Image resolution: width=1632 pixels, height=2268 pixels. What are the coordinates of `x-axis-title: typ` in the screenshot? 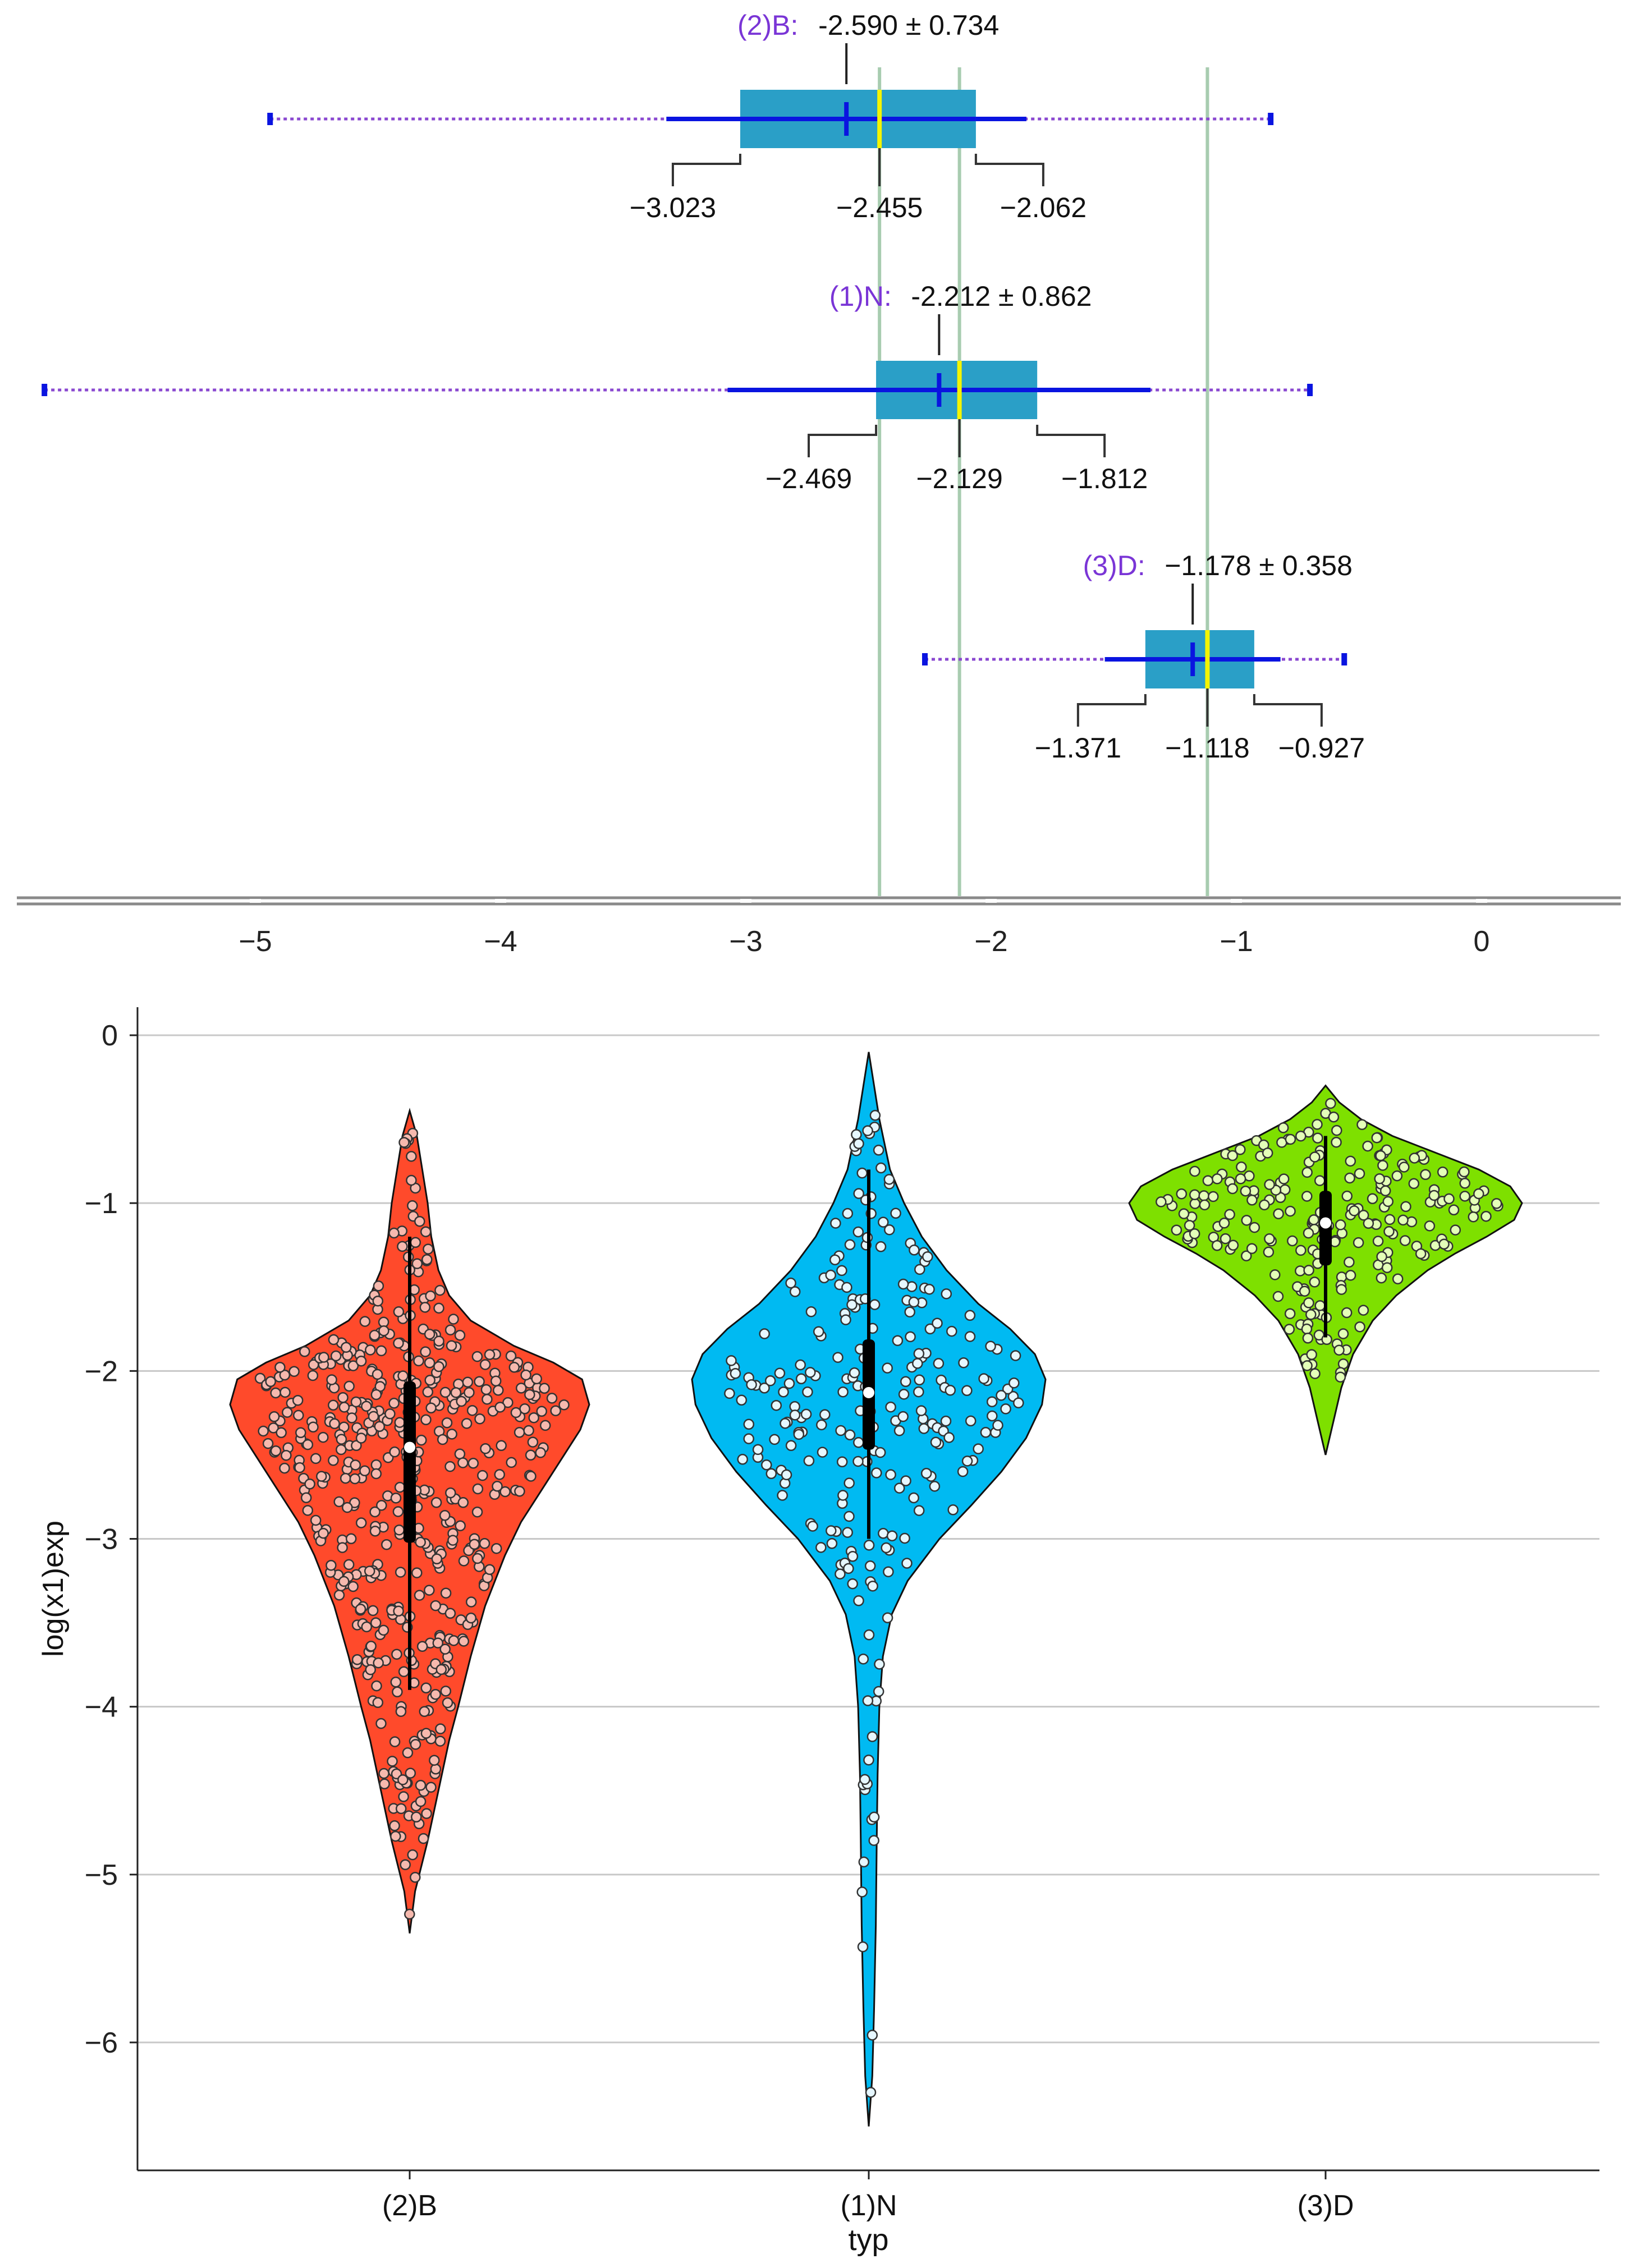 It's located at (868, 2240).